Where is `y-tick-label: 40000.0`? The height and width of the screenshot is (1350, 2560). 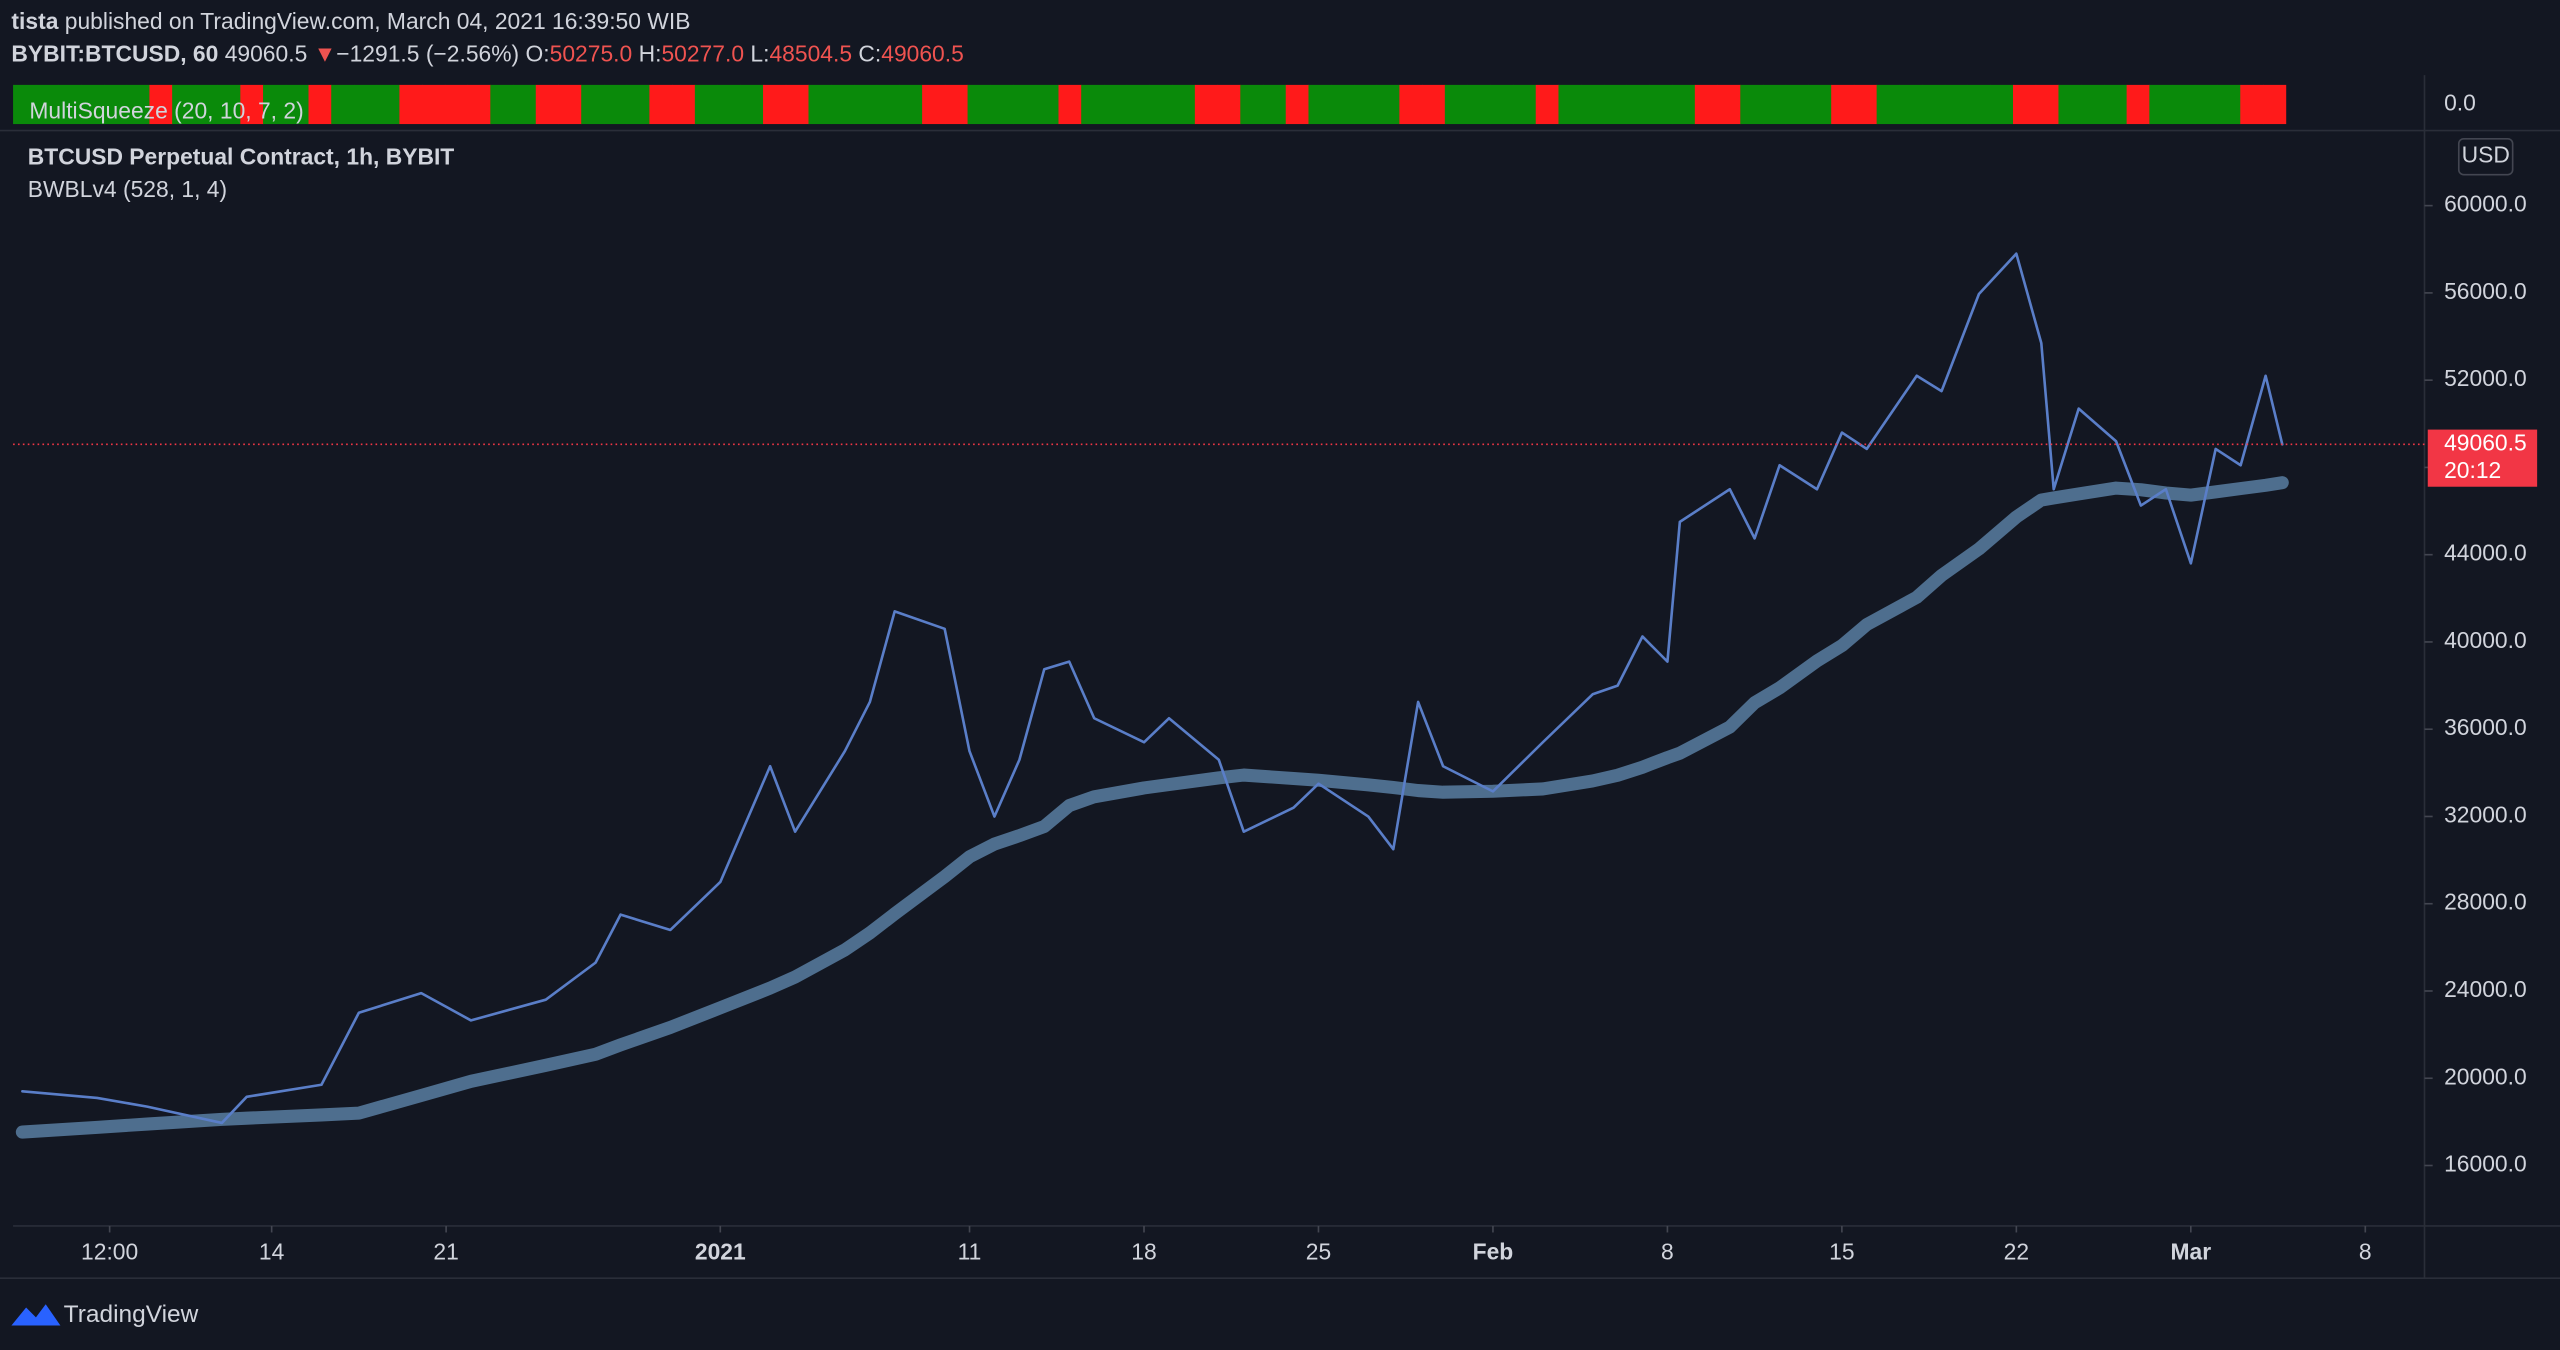 y-tick-label: 40000.0 is located at coordinates (2485, 640).